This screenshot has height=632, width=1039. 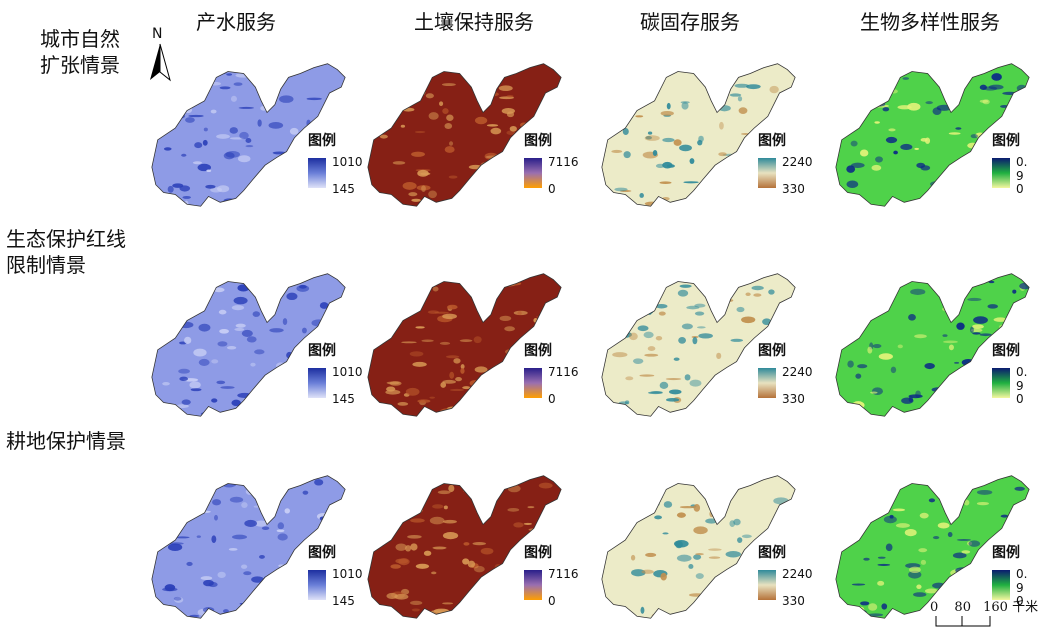 I want to click on legend-water-yield-row-2: 图例 1010 145, so click(x=335, y=373).